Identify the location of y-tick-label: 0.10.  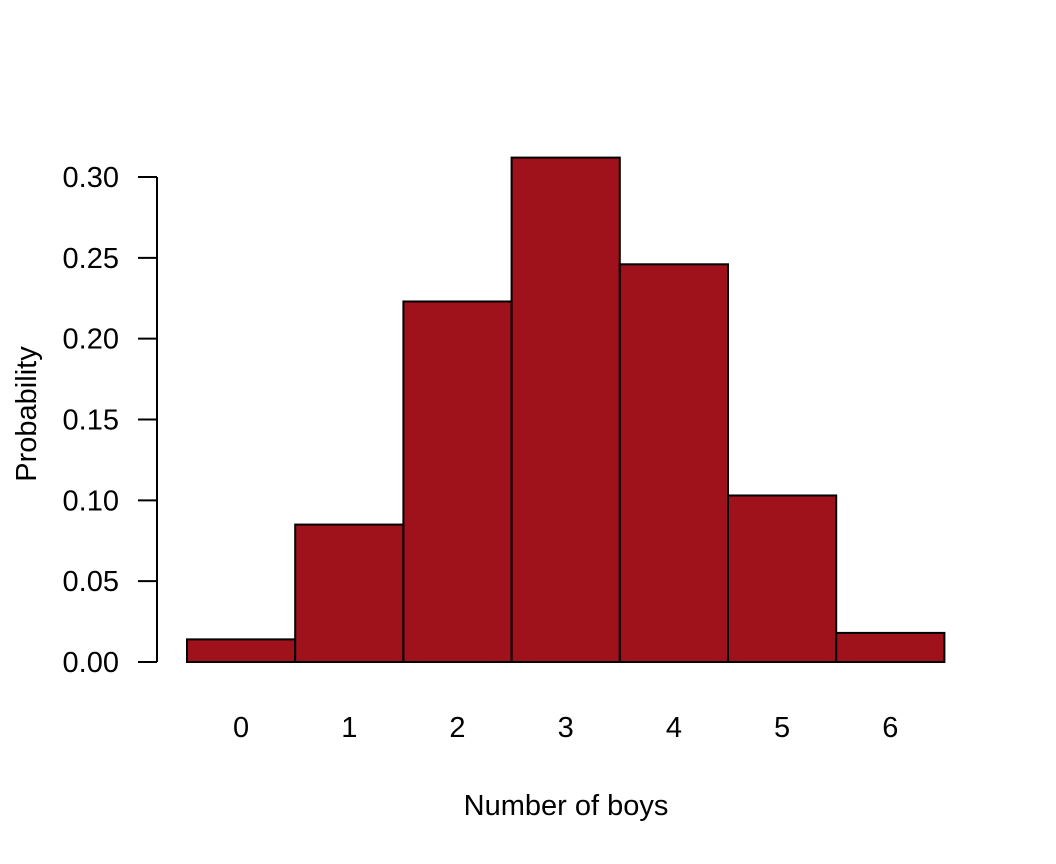
(91, 501).